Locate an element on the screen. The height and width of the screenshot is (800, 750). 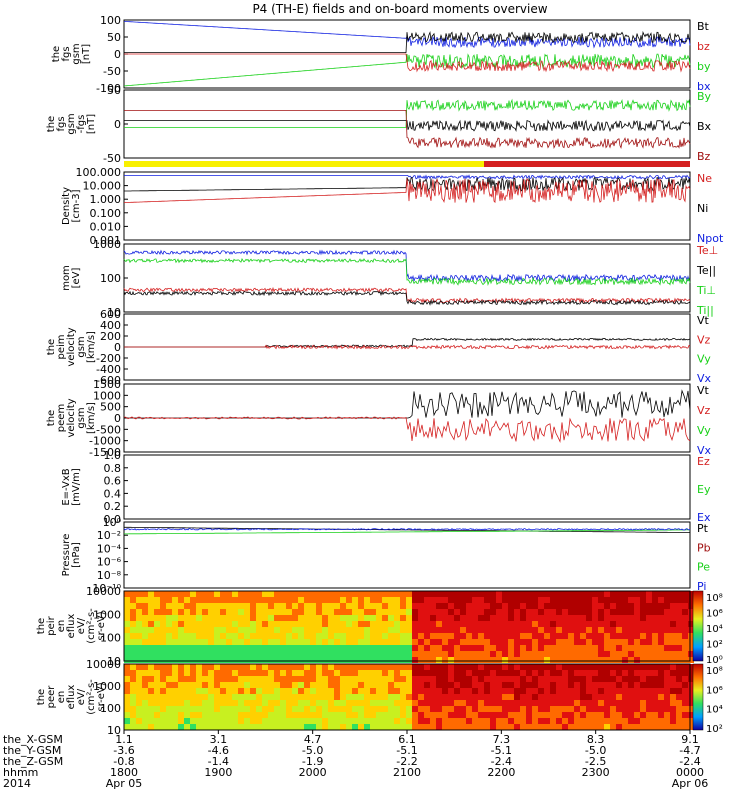
panel-3-ylabel: Density is located at coordinates (66, 206).